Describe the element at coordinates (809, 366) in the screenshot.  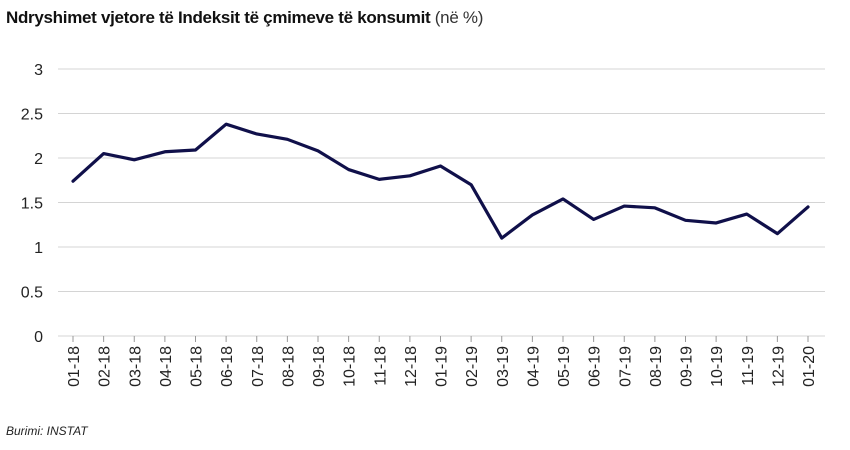
I see `x-tick-label: 01-20` at that location.